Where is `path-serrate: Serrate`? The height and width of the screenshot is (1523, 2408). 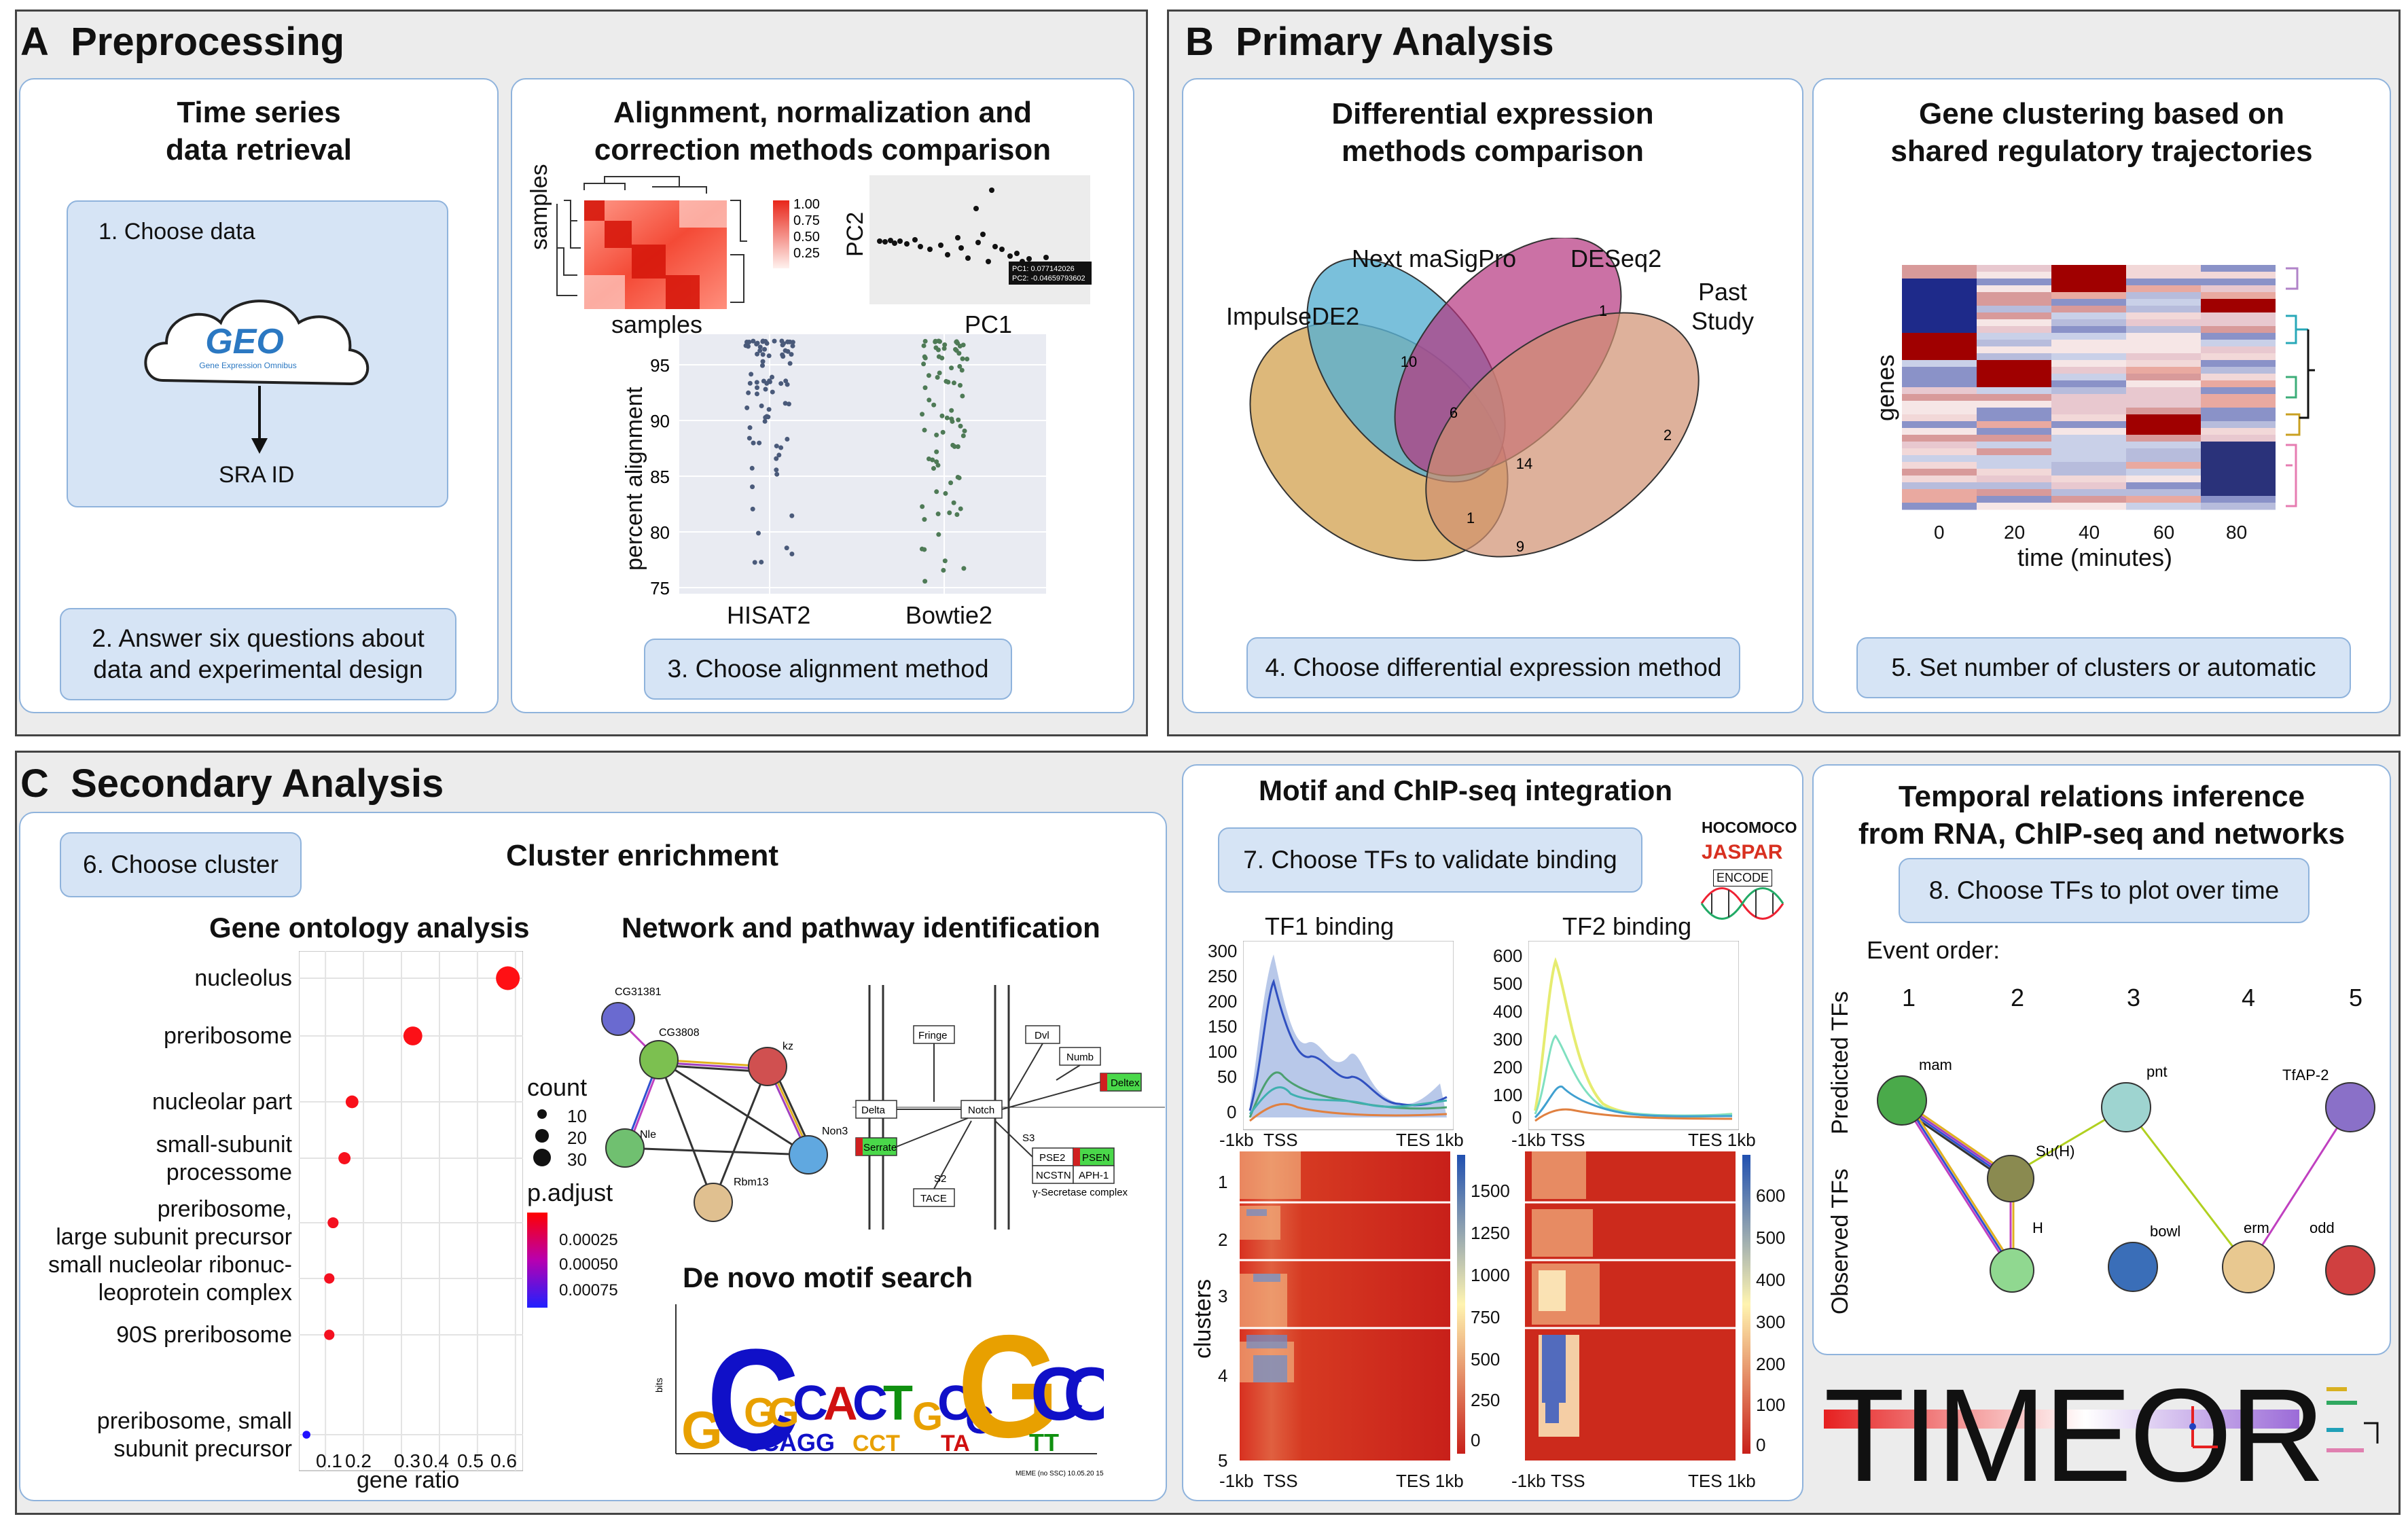 path-serrate: Serrate is located at coordinates (880, 1147).